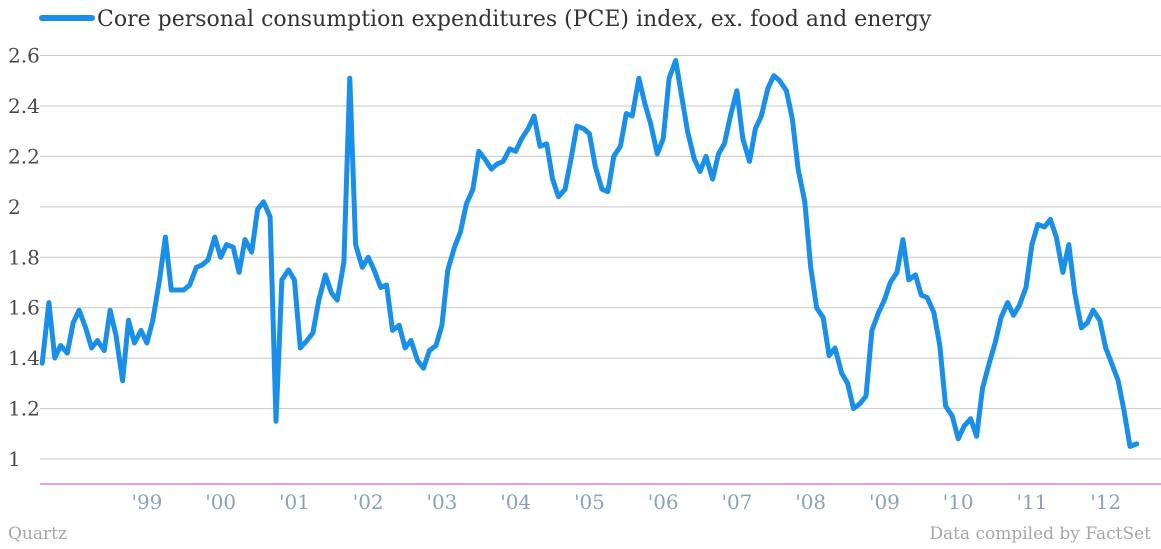  Describe the element at coordinates (736, 502) in the screenshot. I see `x-tick-label: '07` at that location.